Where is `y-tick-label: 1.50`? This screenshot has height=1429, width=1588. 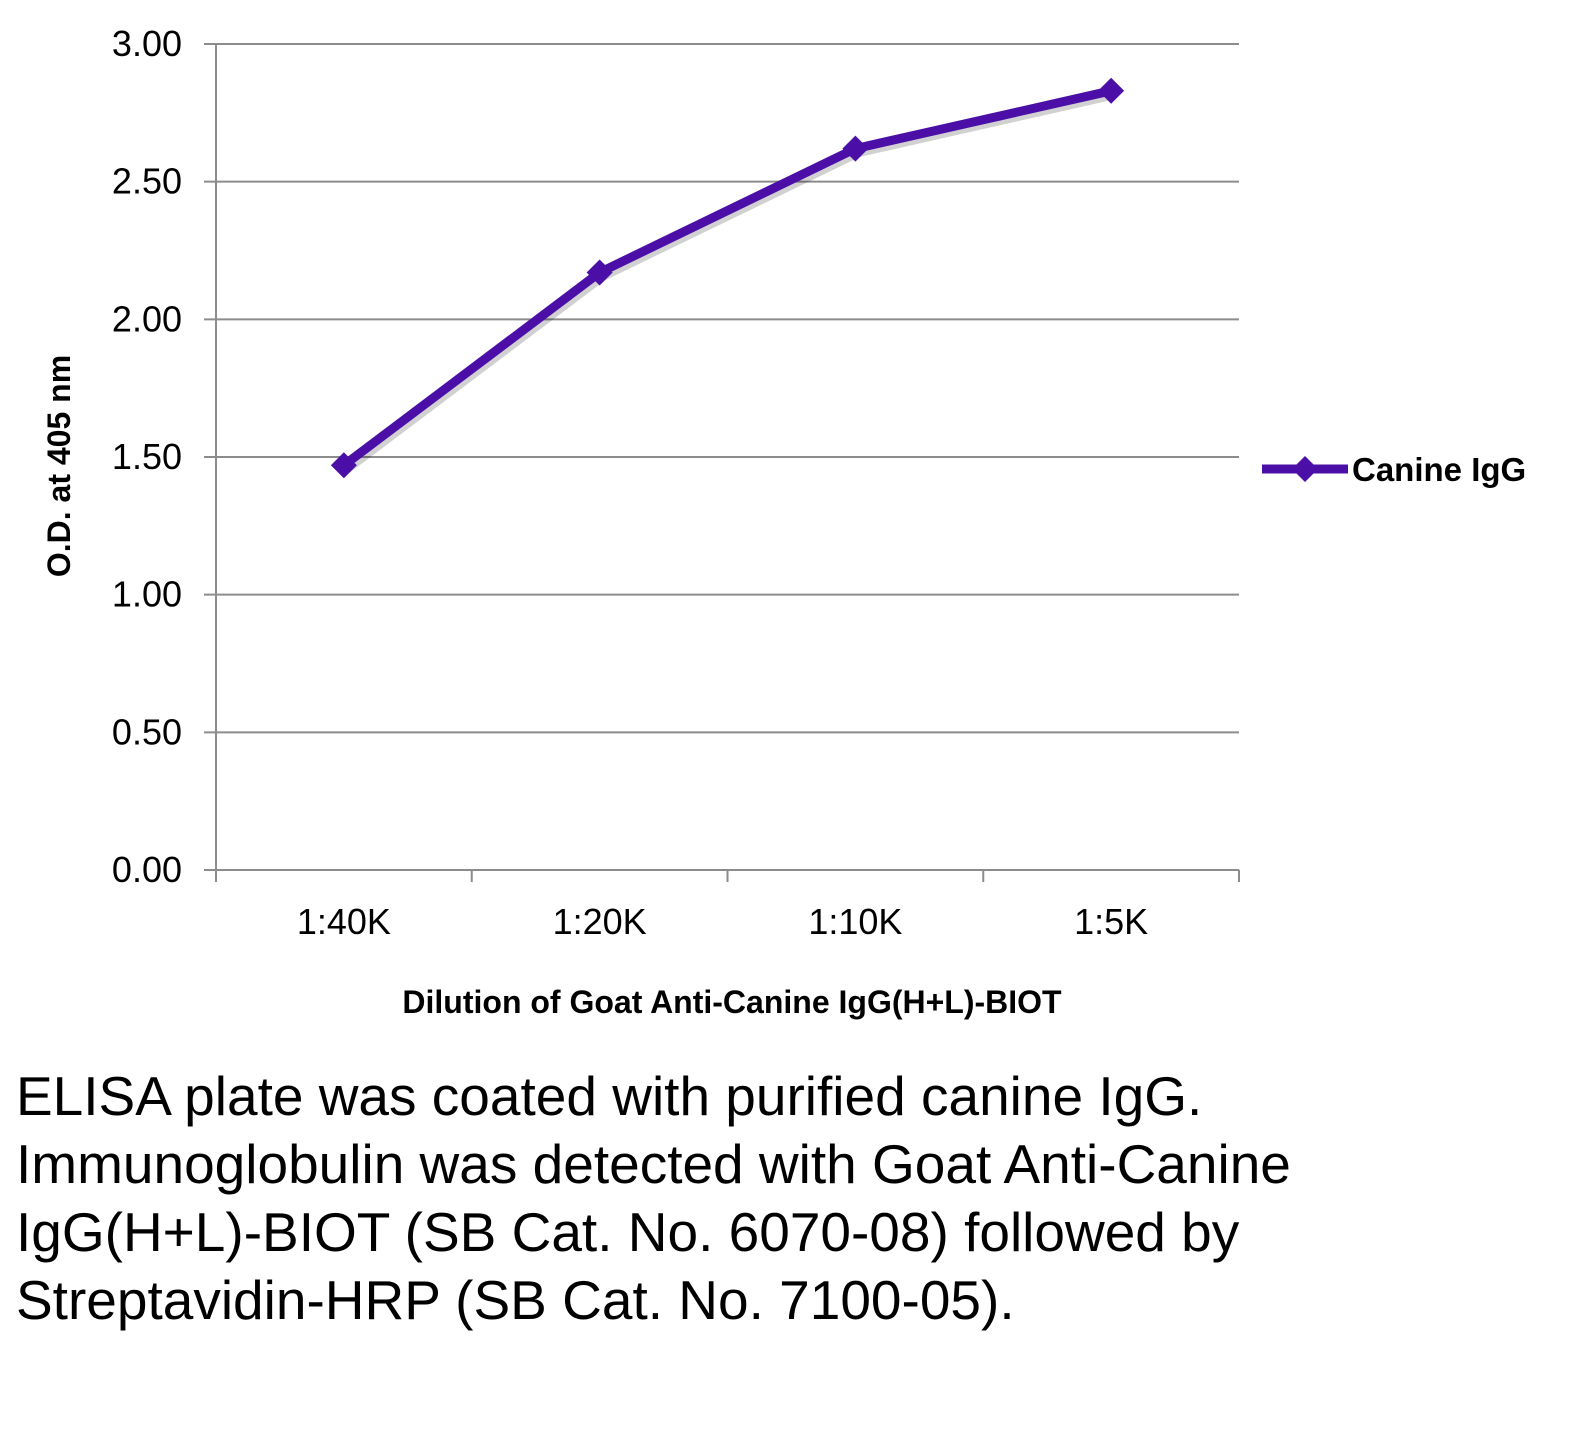
y-tick-label: 1.50 is located at coordinates (147, 456).